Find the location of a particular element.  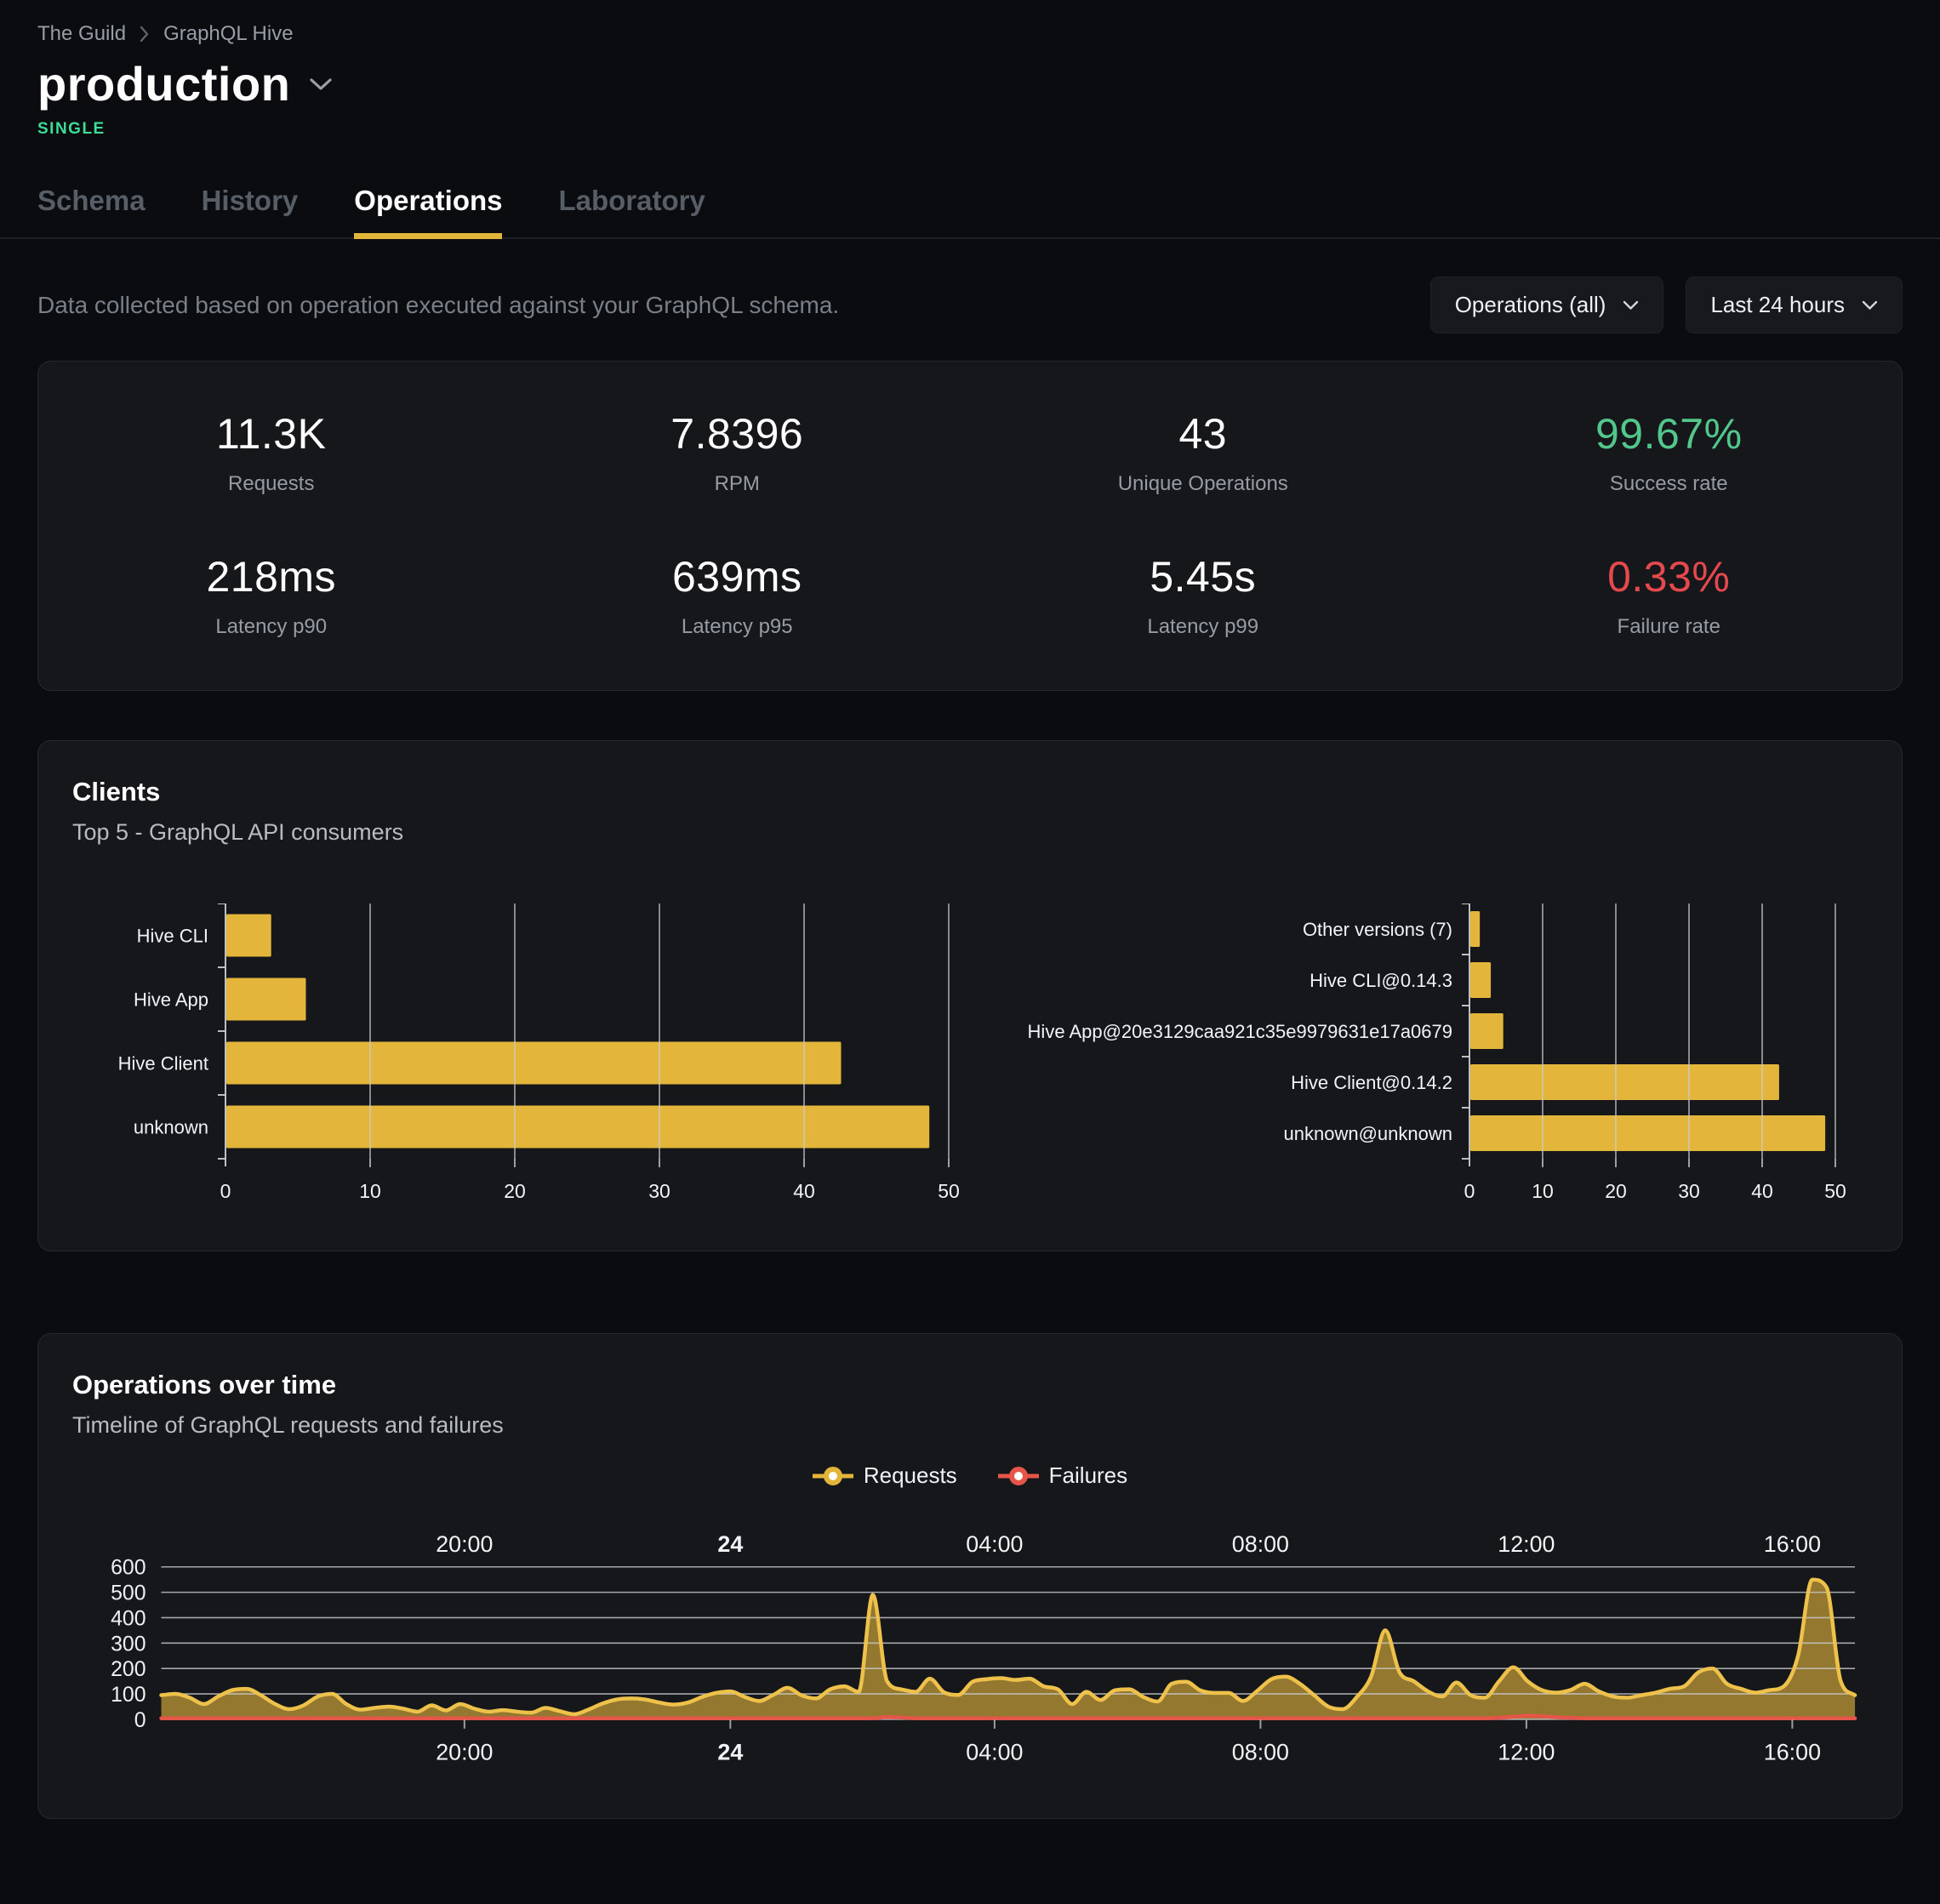

target-type-badge: SINGLE is located at coordinates (71, 129).